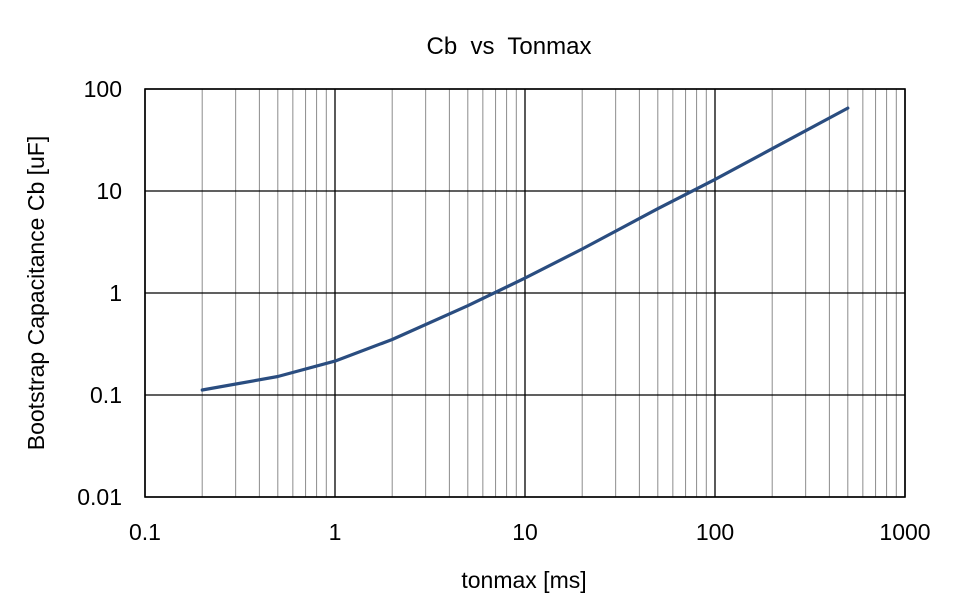 The image size is (955, 607). Describe the element at coordinates (36, 293) in the screenshot. I see `y-axis-label: Bootstrap Capacitance Cb [uF]` at that location.